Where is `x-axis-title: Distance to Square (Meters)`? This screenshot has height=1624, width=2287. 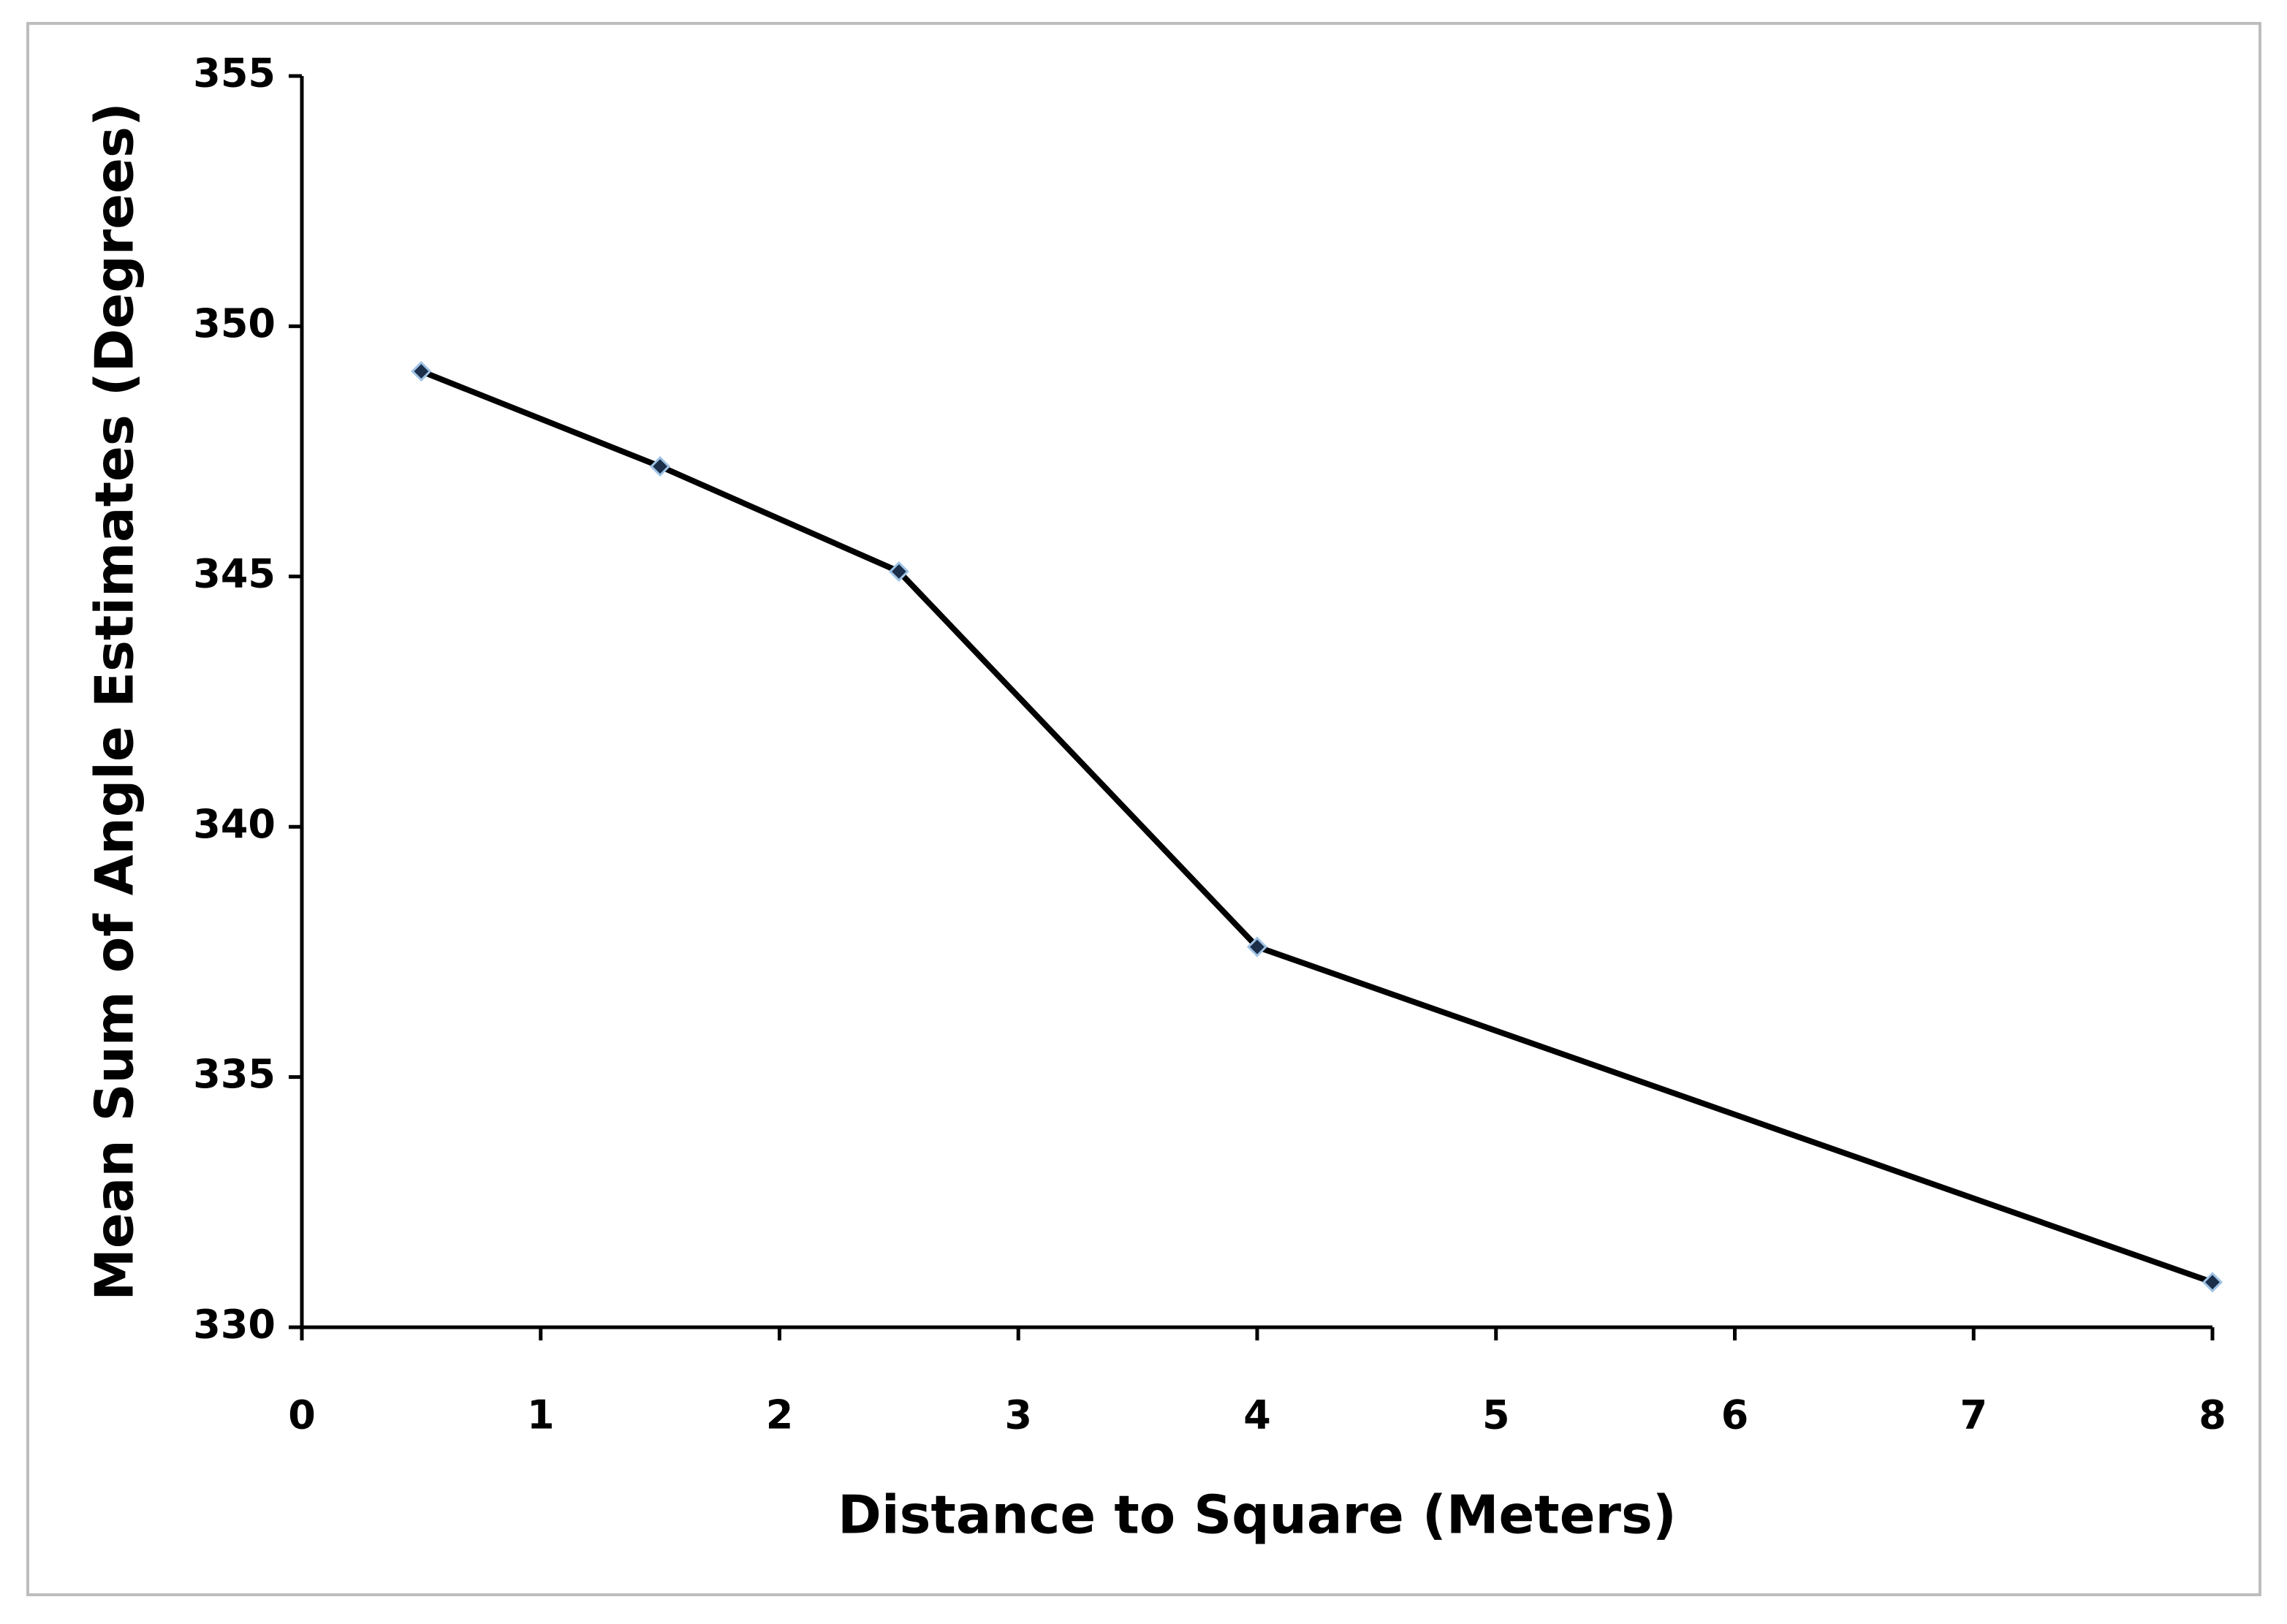 x-axis-title: Distance to Square (Meters) is located at coordinates (1257, 1515).